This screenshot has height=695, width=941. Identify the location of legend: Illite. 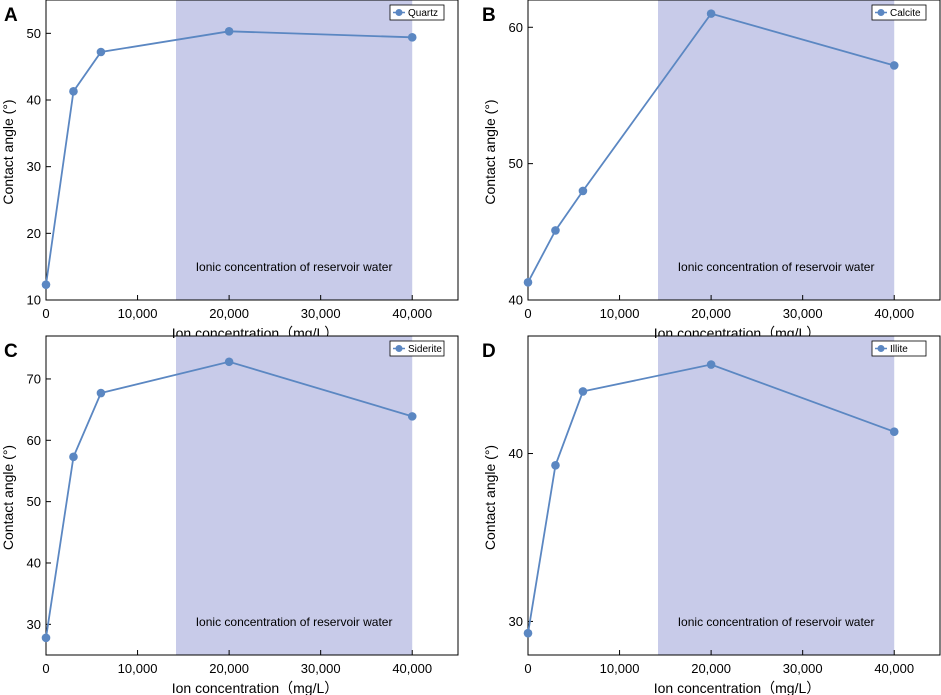
(899, 348).